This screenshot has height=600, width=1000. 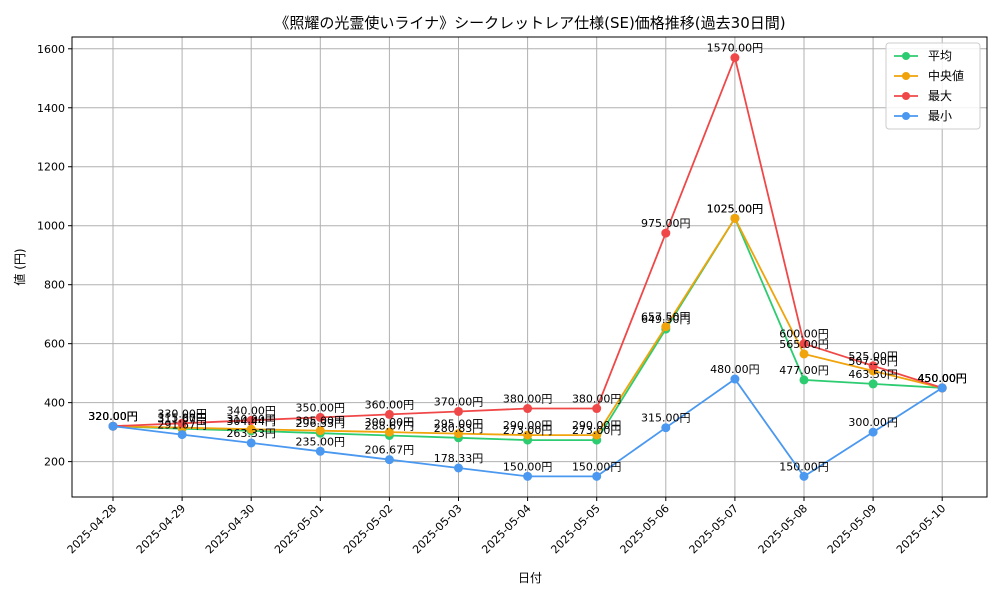 I want to click on x-axis-label: 日付, so click(x=530, y=578).